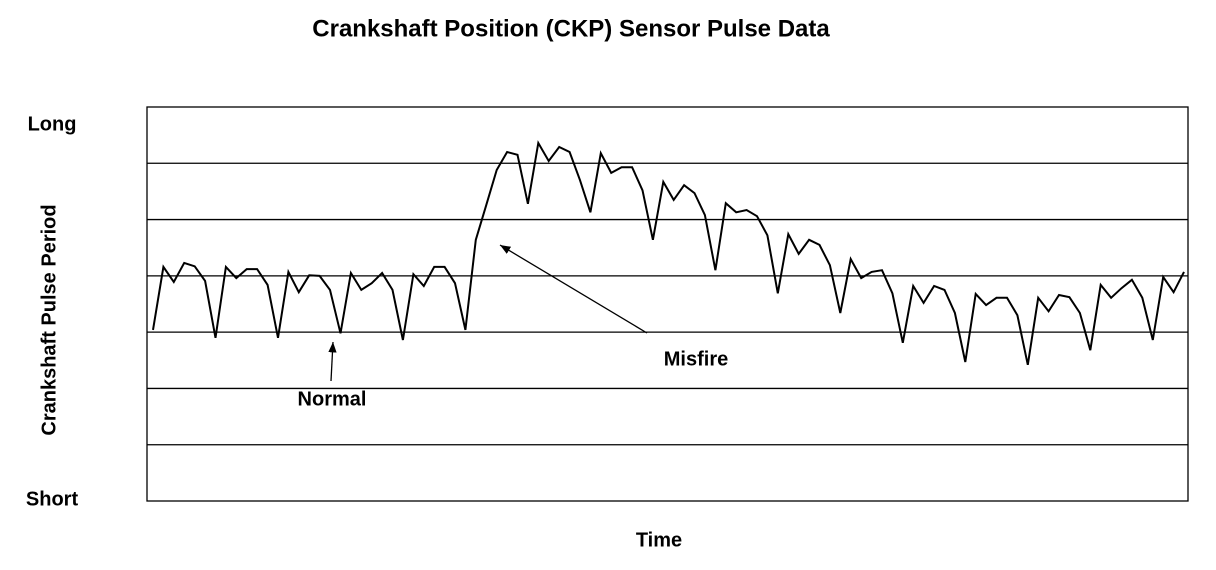 The image size is (1216, 570). Describe the element at coordinates (52, 499) in the screenshot. I see `y-tick-label: Short` at that location.